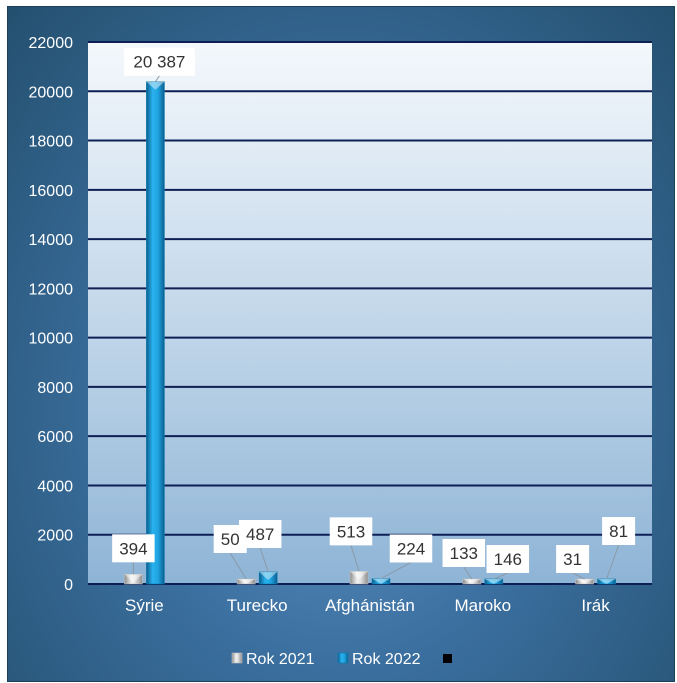 This screenshot has height=683, width=677. I want to click on y-tick-label: 6000, so click(55, 437).